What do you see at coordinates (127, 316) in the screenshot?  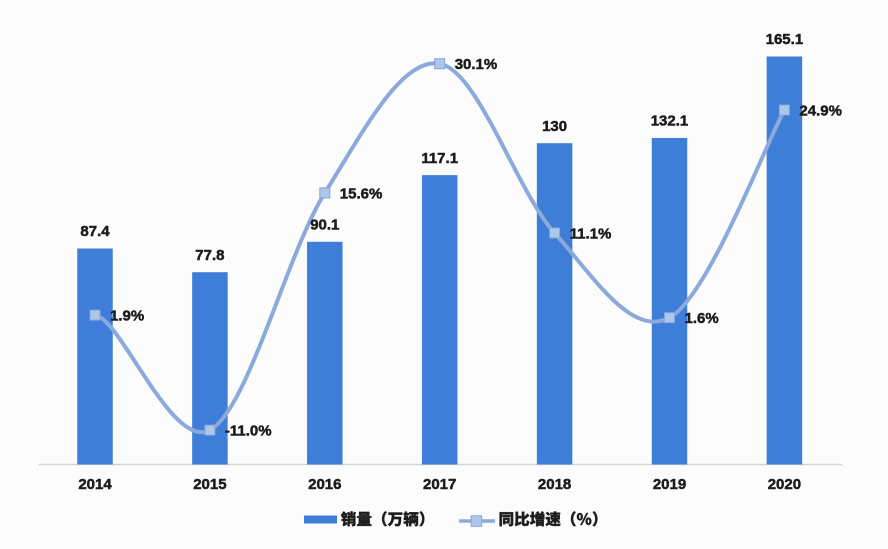 I see `svg-text: 1.9%` at bounding box center [127, 316].